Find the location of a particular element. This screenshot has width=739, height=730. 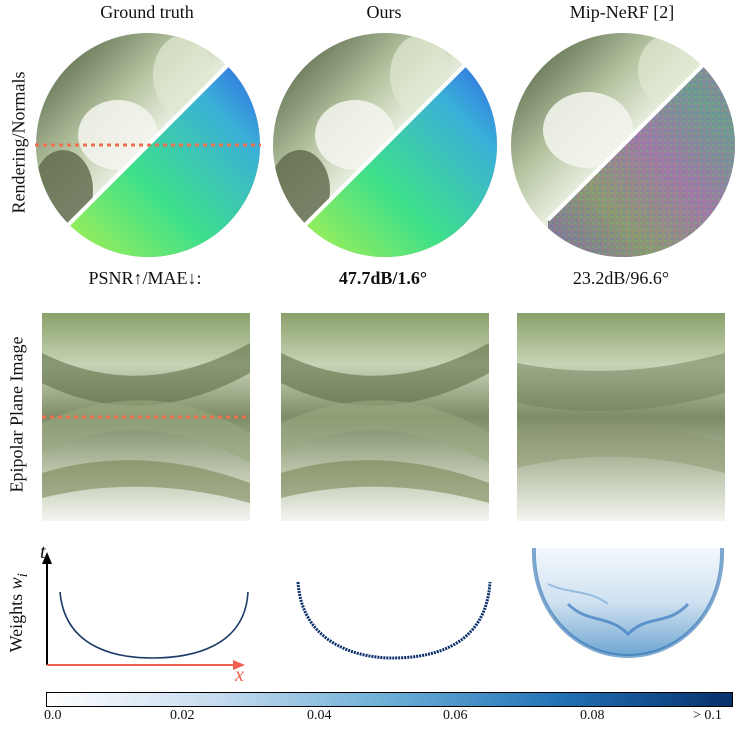

axis-label-x: x is located at coordinates (239, 675).